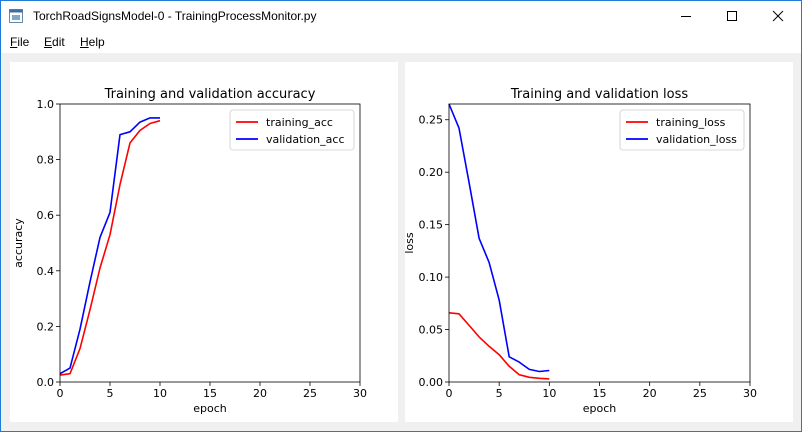 The height and width of the screenshot is (432, 802). Describe the element at coordinates (46, 326) in the screenshot. I see `y-tick-label: 0.2` at that location.